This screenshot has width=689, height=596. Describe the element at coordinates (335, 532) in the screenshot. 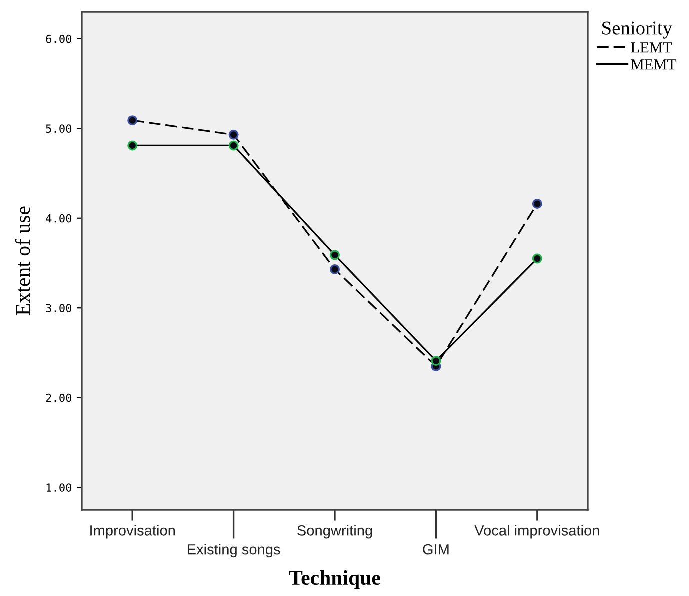

I see `x-tick-label: Songwriting` at that location.